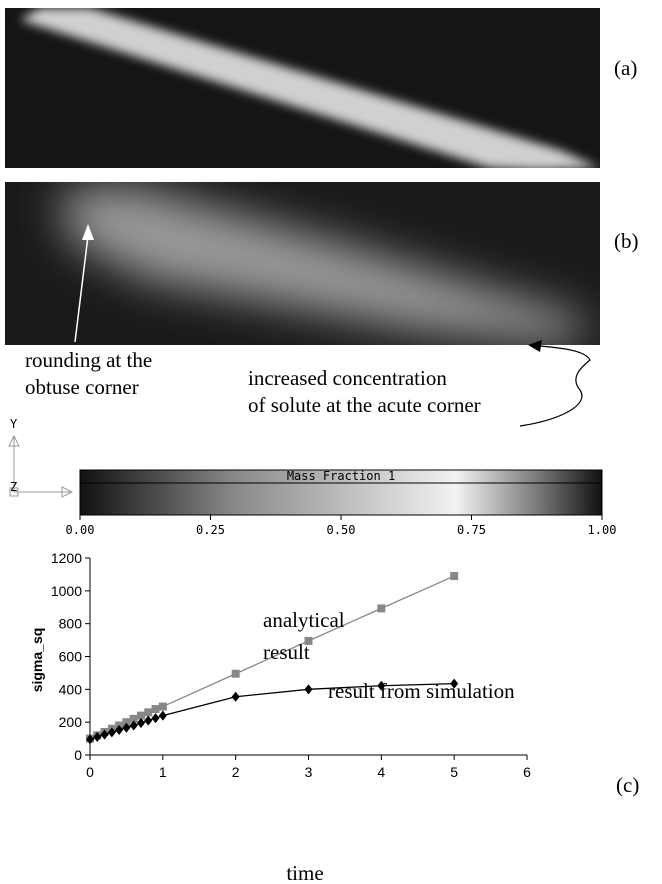 Image resolution: width=662 pixels, height=884 pixels. I want to click on axis-letter: Y, so click(14, 424).